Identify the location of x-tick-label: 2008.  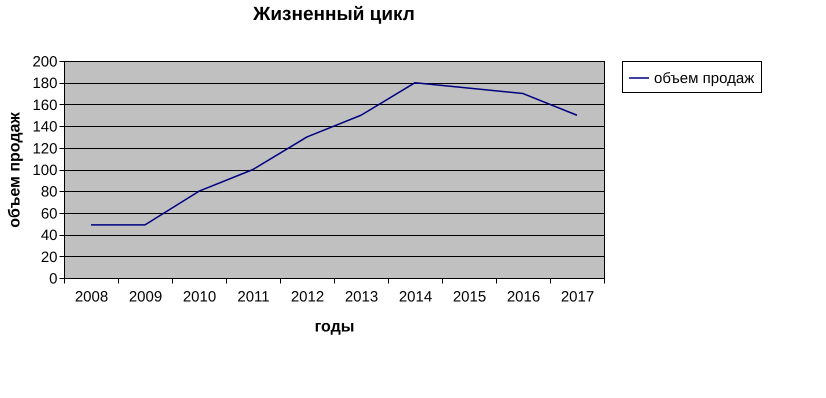
(91, 297).